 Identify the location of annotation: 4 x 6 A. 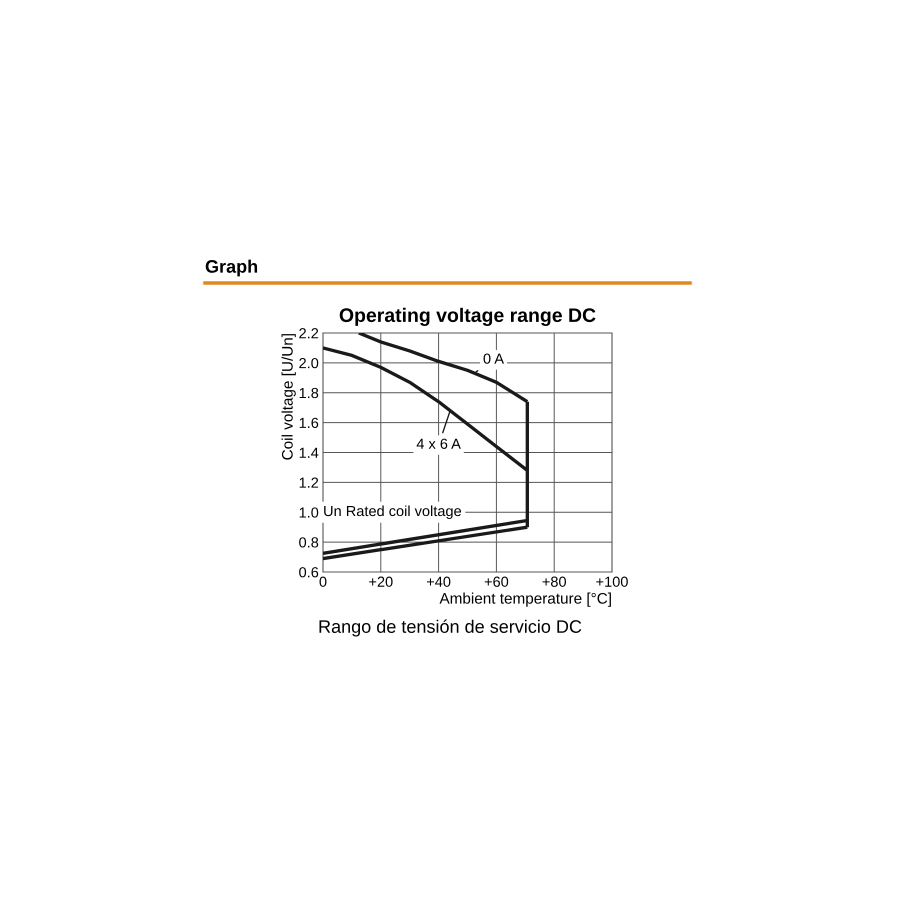
(438, 443).